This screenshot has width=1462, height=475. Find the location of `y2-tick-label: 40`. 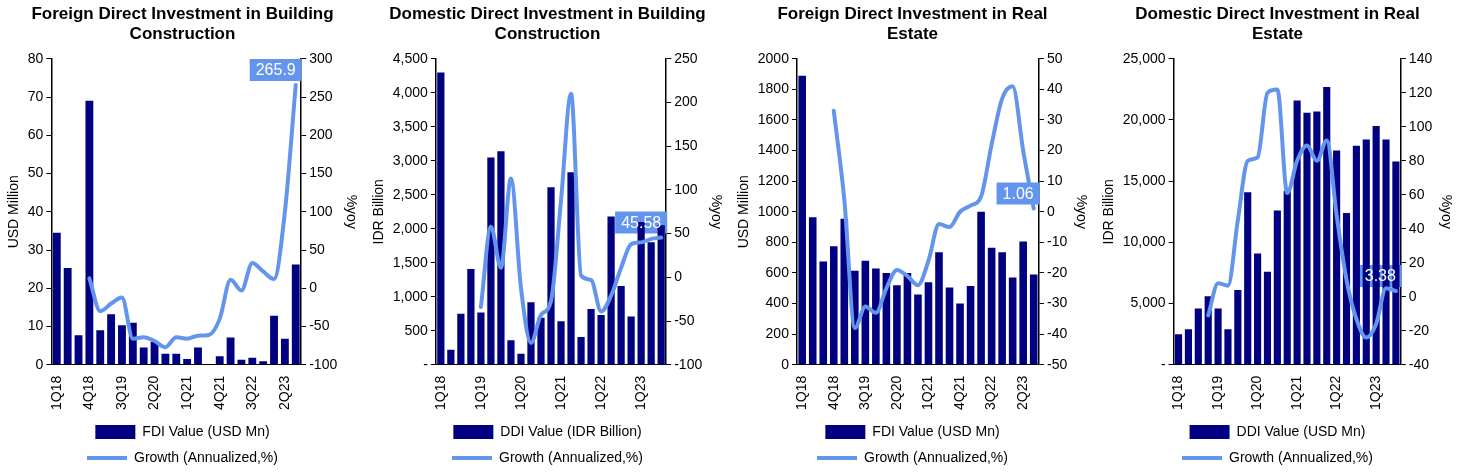

y2-tick-label: 40 is located at coordinates (1416, 227).